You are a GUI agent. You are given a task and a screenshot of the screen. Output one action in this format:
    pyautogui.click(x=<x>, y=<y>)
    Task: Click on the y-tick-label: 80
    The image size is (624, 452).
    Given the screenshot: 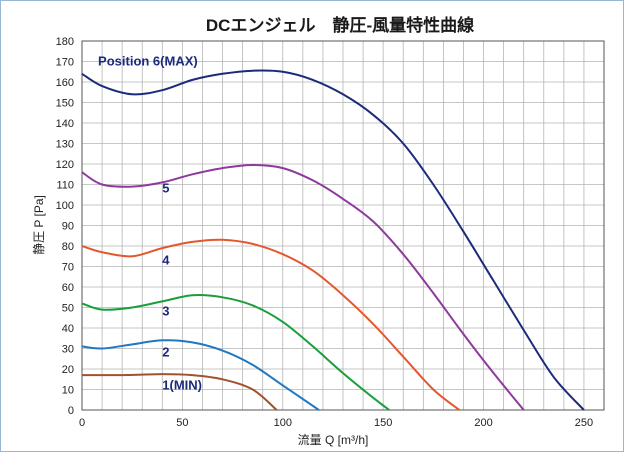 What is the action you would take?
    pyautogui.click(x=68, y=247)
    